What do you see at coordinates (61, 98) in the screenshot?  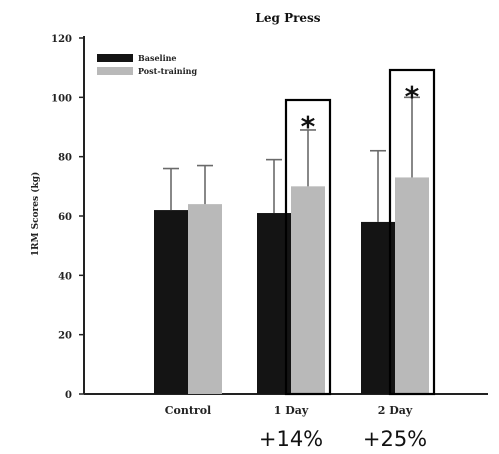 I see `y-tick-label: 100` at bounding box center [61, 98].